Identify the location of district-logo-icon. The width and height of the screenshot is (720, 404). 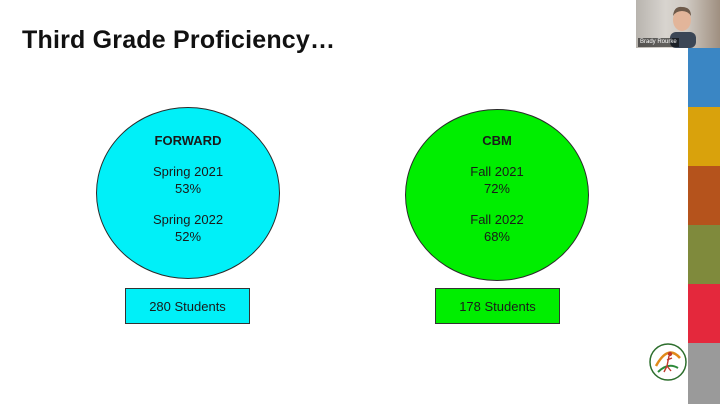
(668, 362).